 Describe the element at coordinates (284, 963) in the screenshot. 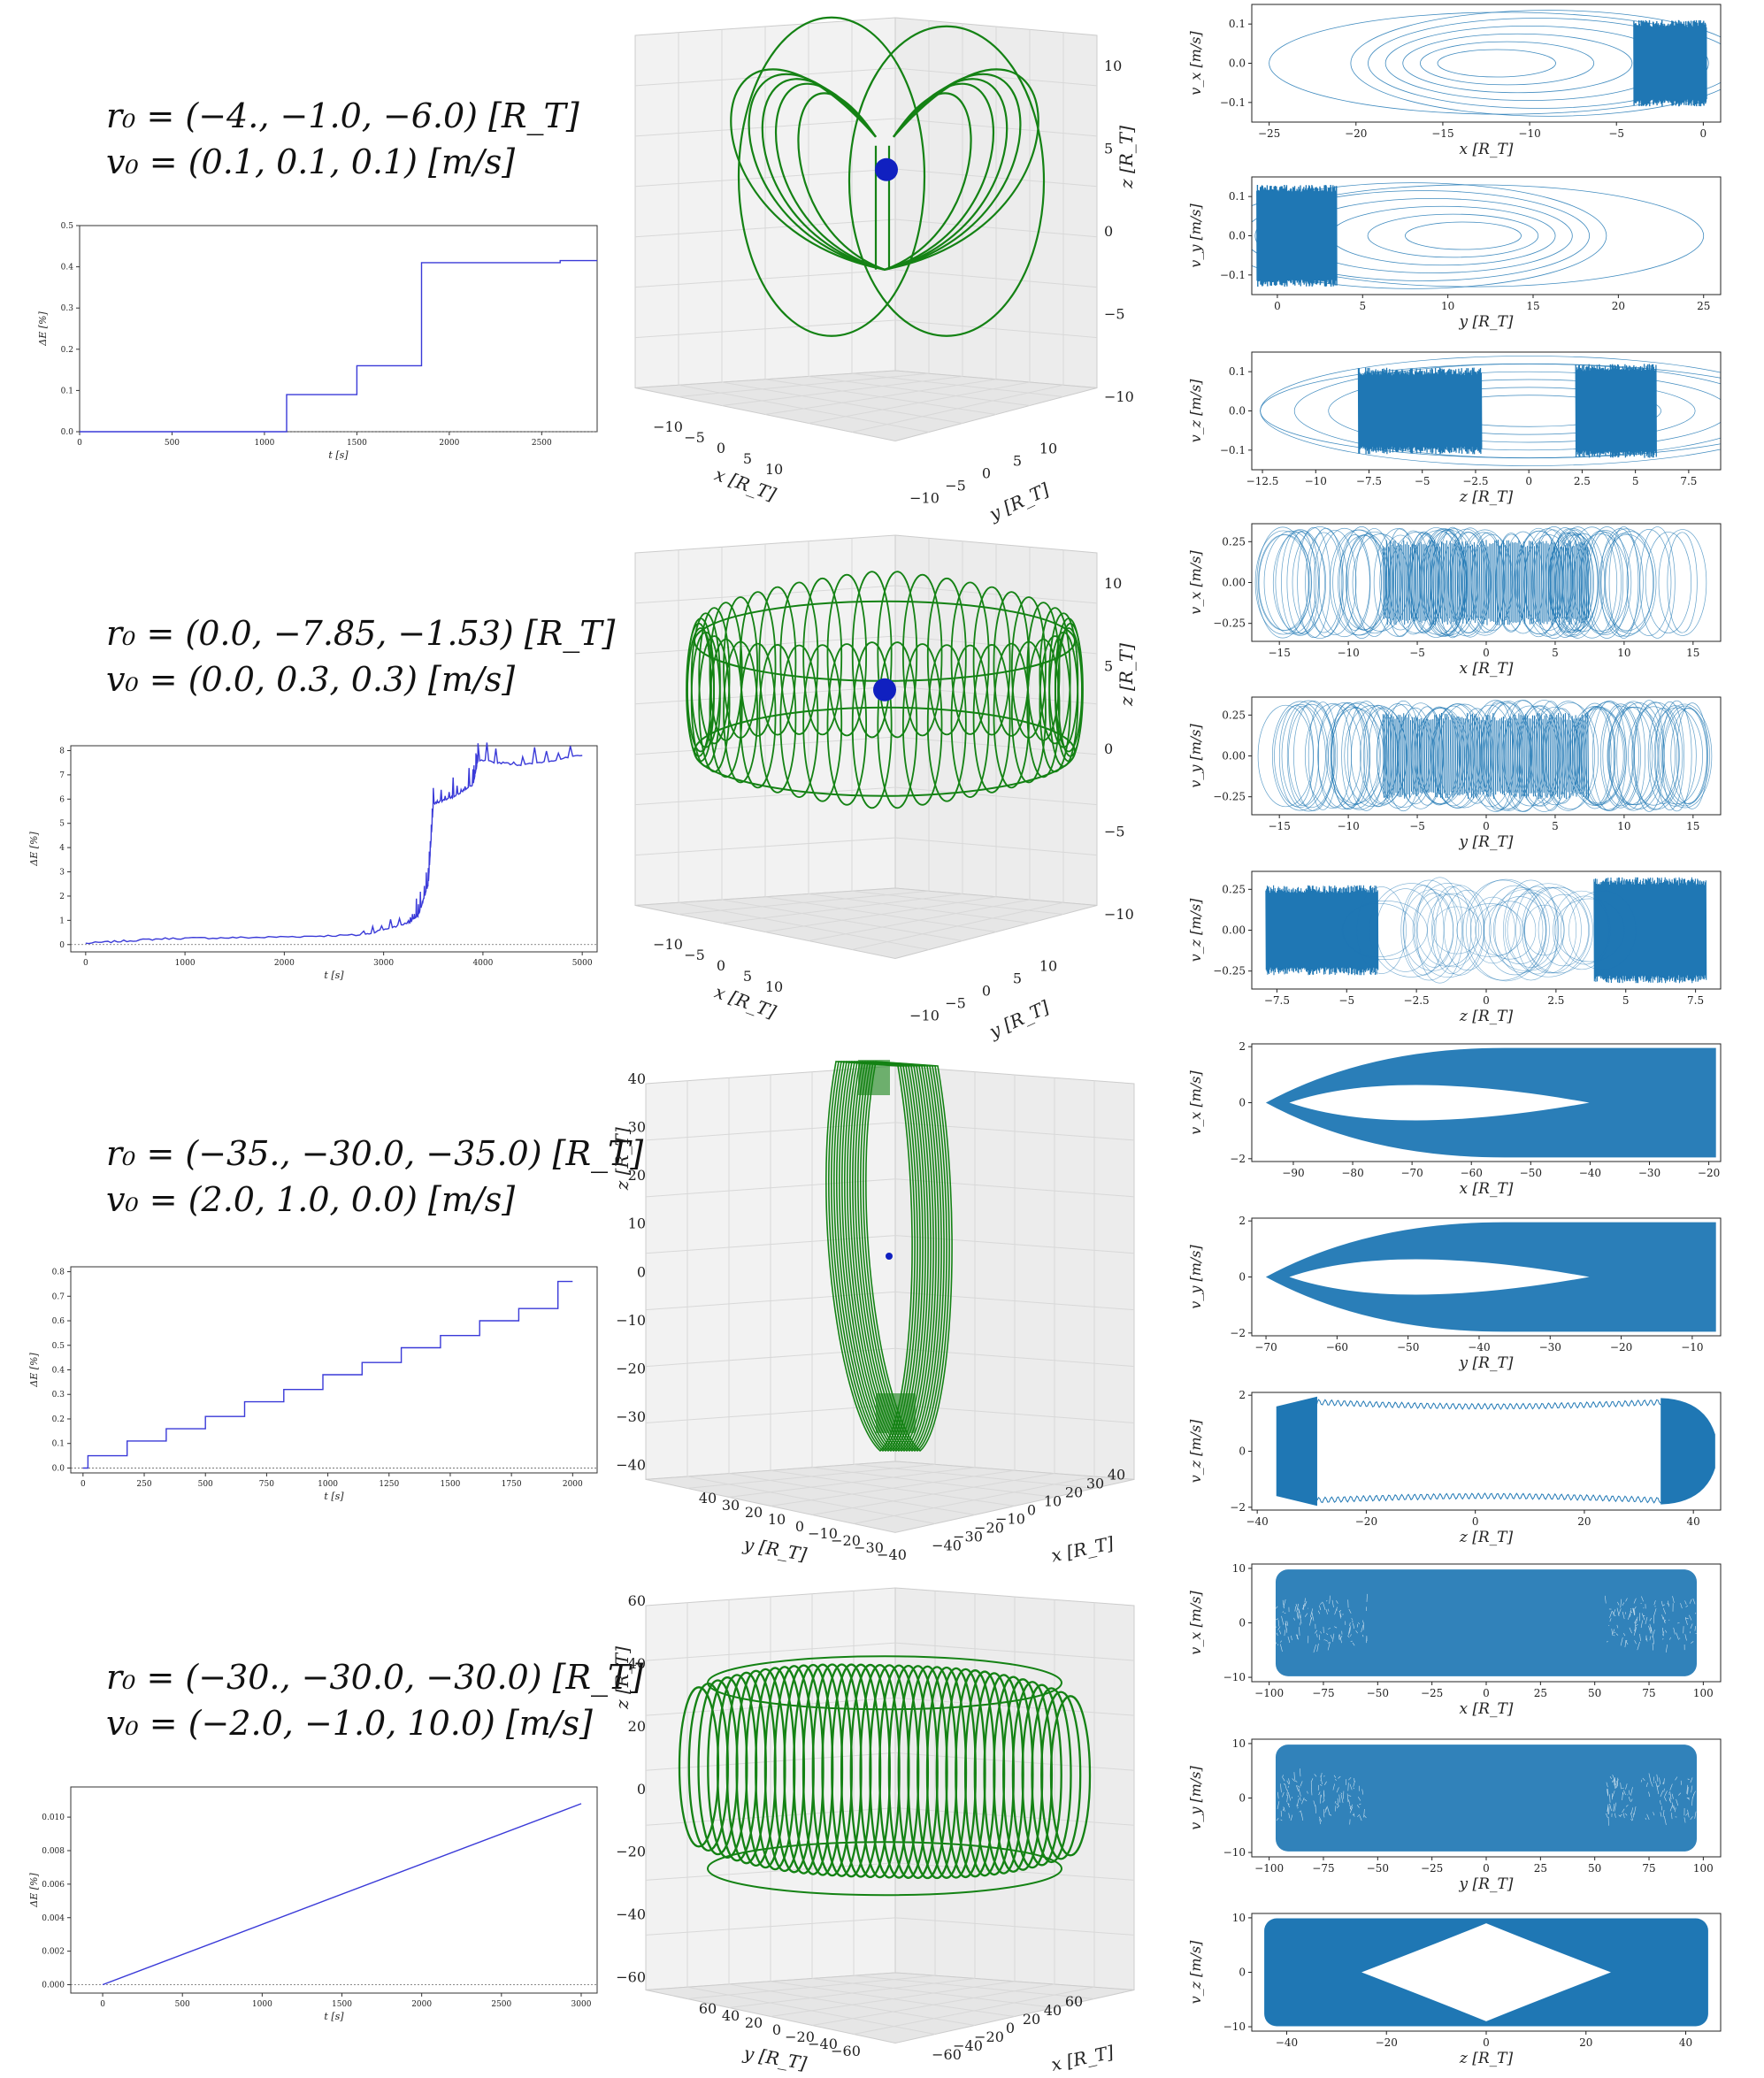

I see `energy-xtick-label: 2000` at that location.